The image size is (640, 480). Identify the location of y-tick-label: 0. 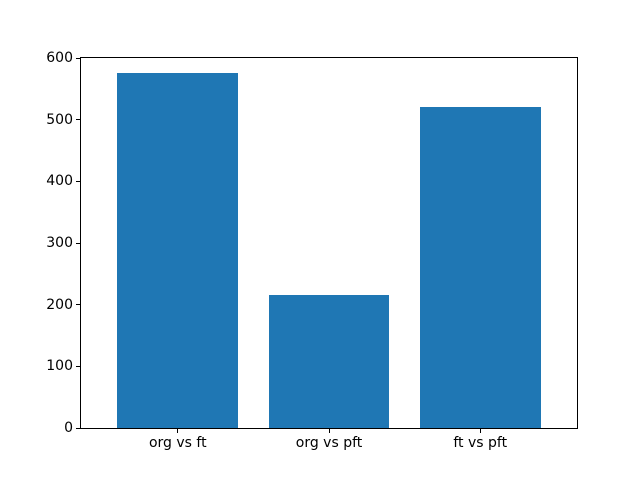
(68, 428).